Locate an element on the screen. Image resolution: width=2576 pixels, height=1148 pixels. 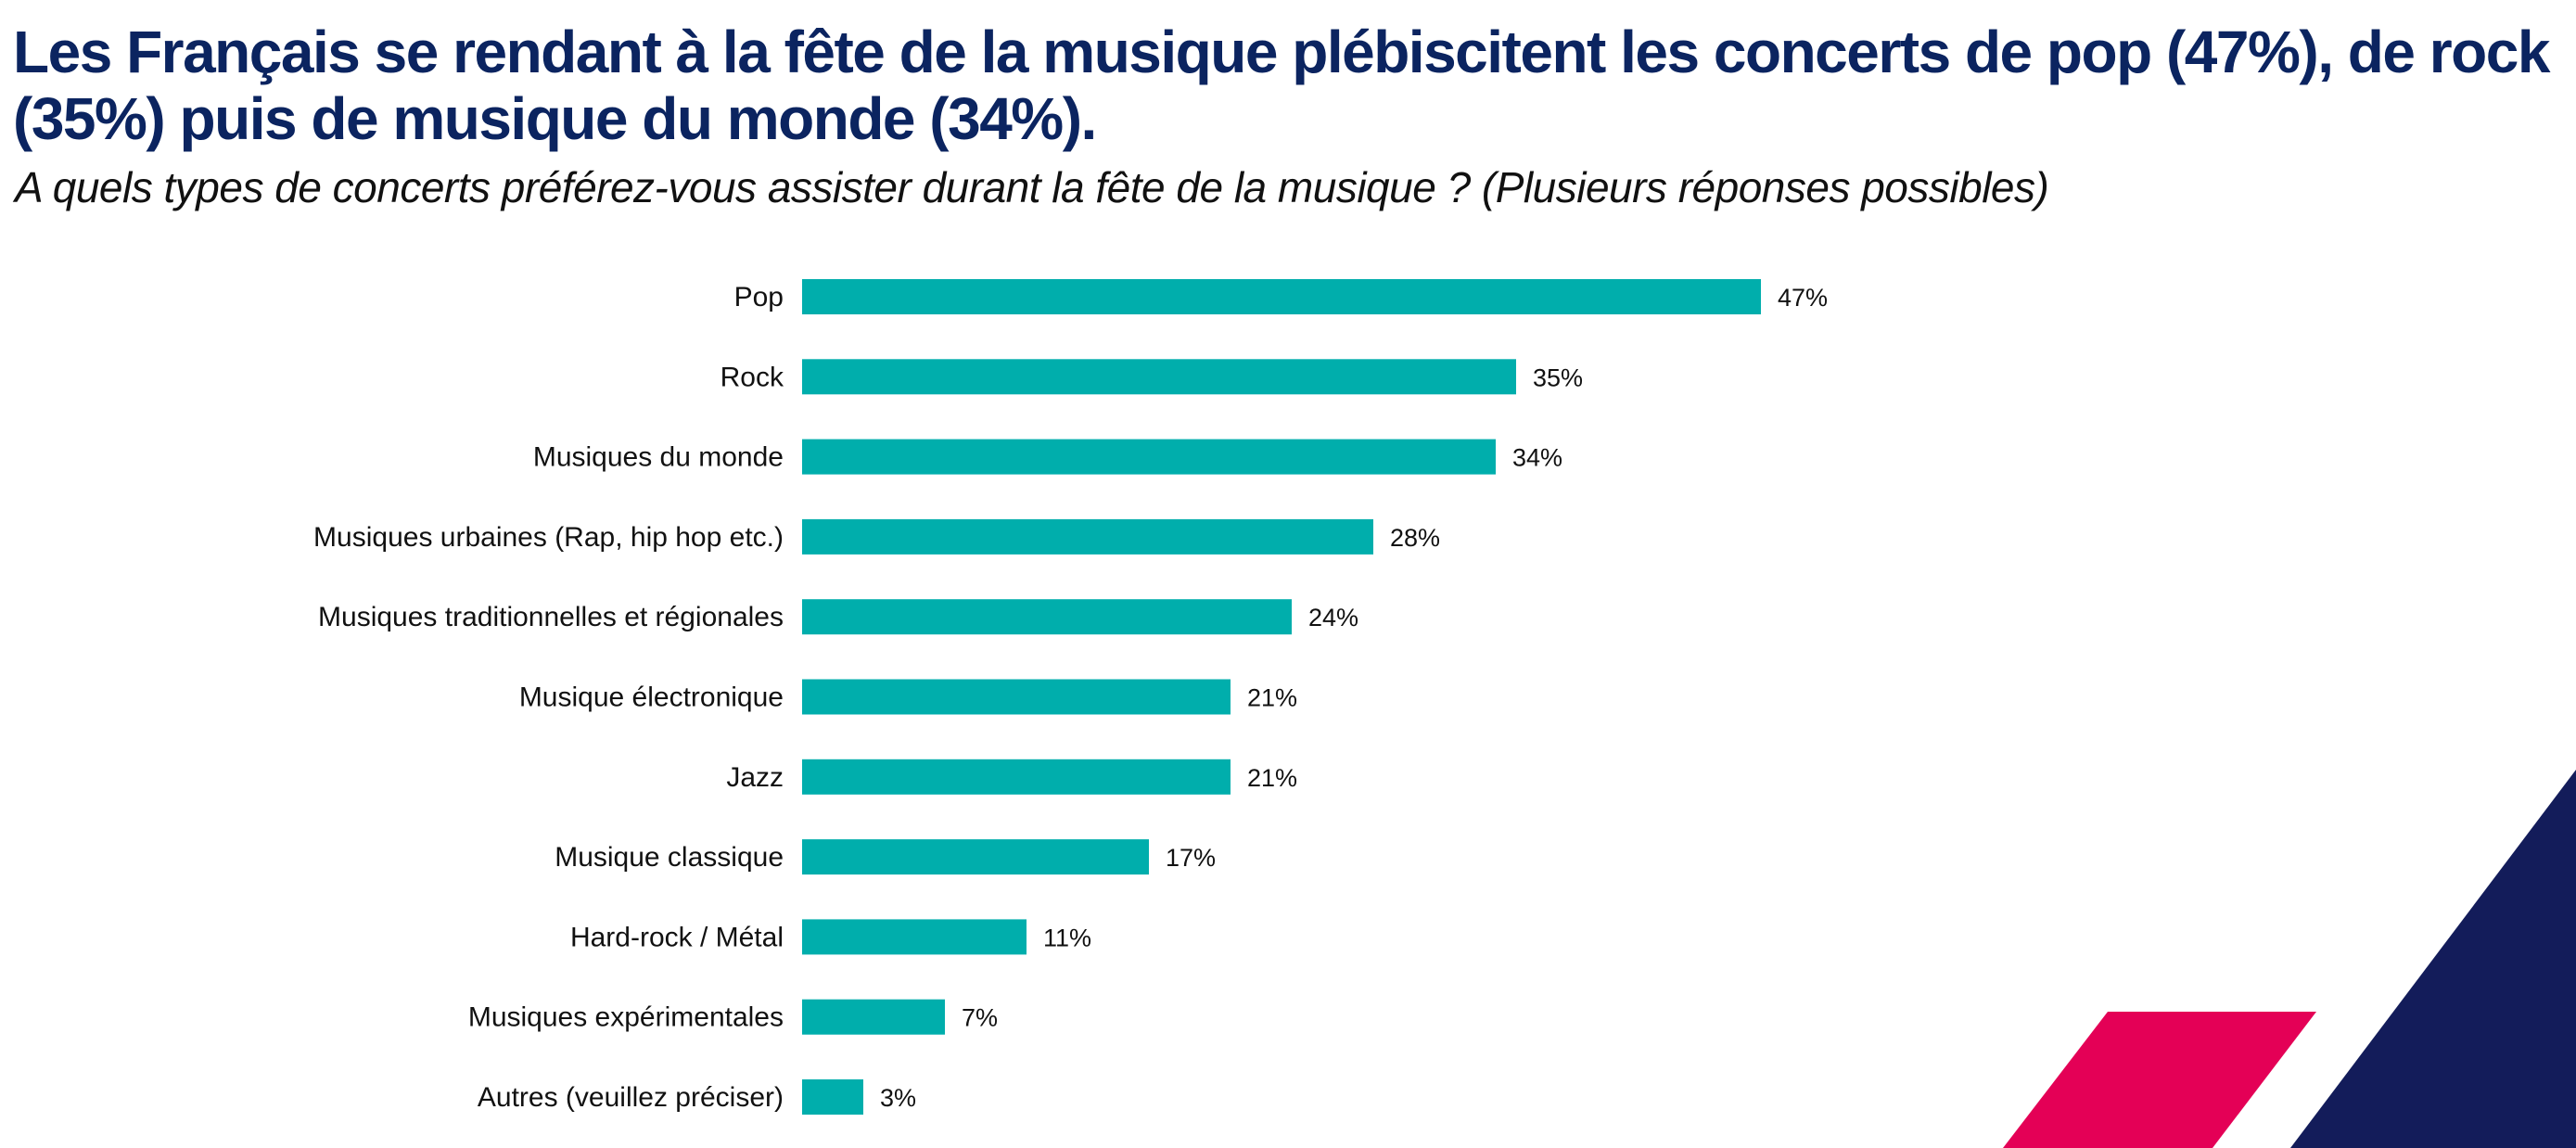
category-label: Musique classique is located at coordinates (669, 857).